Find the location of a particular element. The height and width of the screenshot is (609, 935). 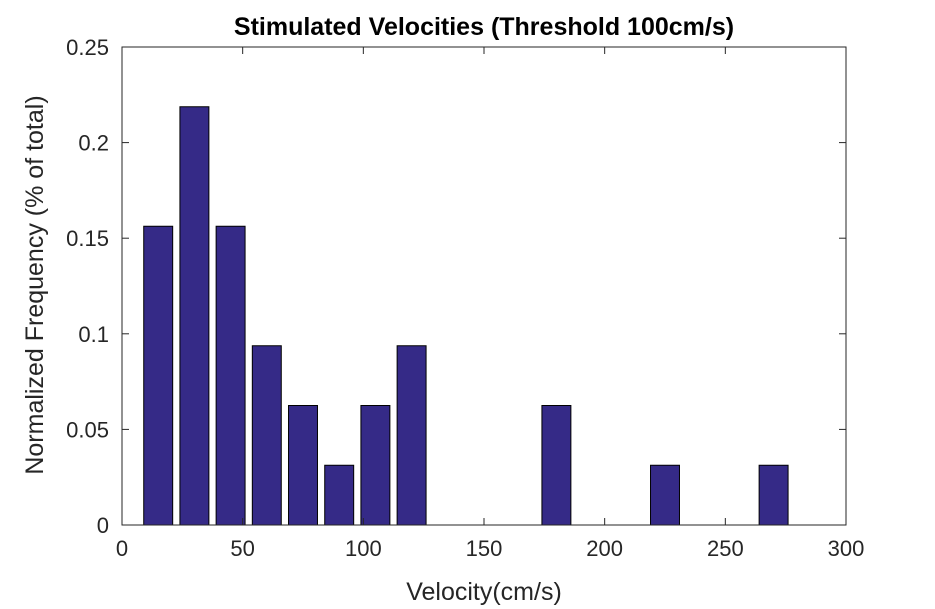

x-tick-label: 50 is located at coordinates (242, 548).